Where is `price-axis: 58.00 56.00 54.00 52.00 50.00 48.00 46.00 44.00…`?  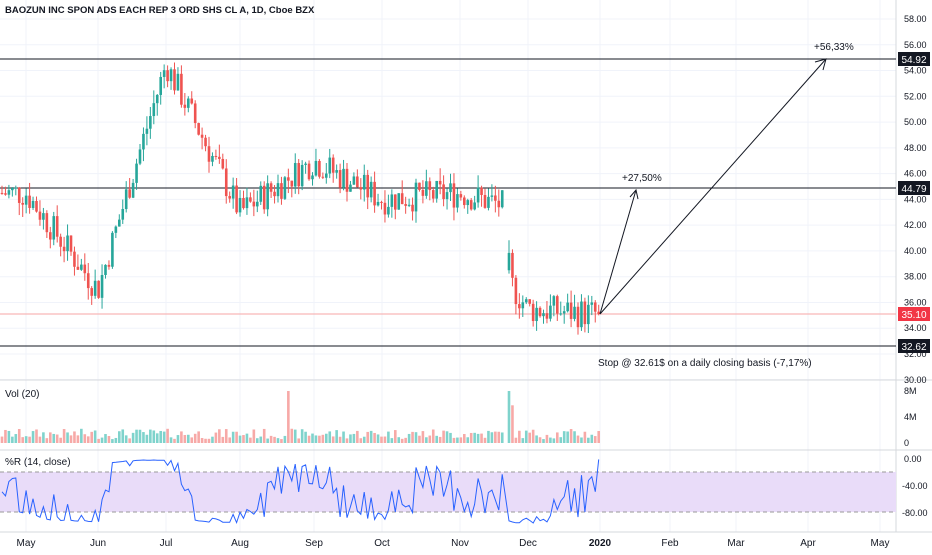
price-axis: 58.00 56.00 54.00 52.00 50.00 48.00 46.00 44.00… is located at coordinates (915, 199).